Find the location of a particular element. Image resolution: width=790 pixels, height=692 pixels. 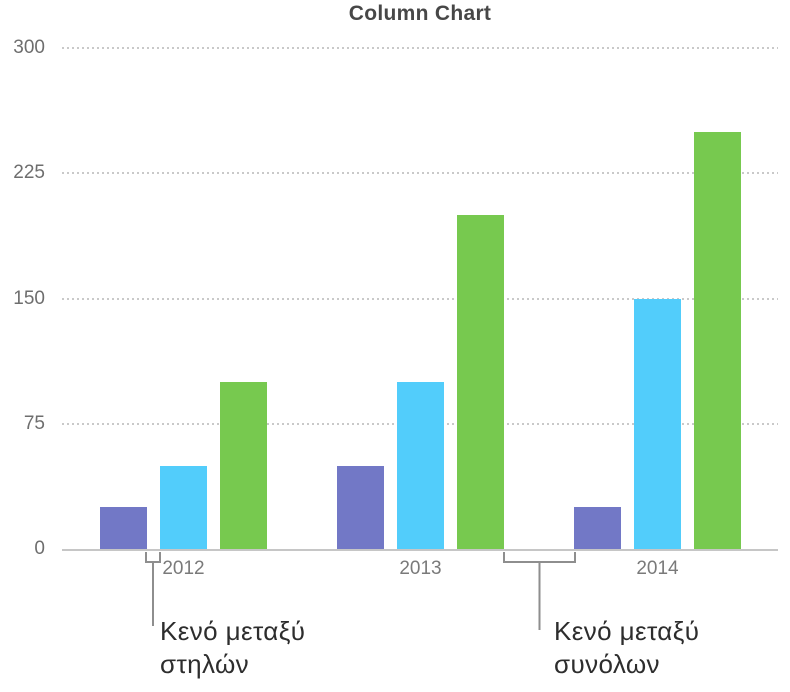

x-axis-line is located at coordinates (420, 550).